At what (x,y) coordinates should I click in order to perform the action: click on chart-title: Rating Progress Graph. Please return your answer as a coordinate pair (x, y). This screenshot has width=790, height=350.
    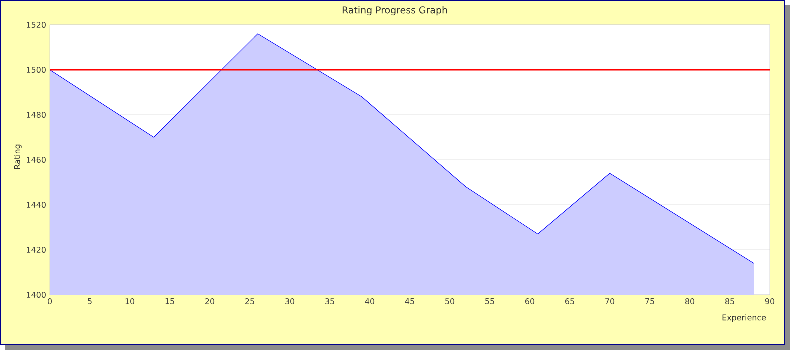
    Looking at the image, I should click on (395, 11).